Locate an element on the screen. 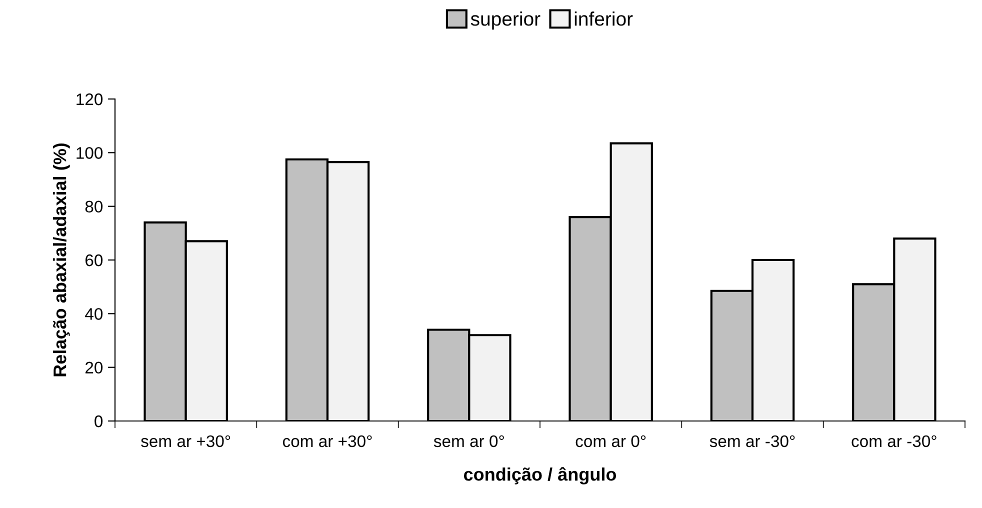 This screenshot has width=982, height=508. y-tick-label: 0 is located at coordinates (98, 421).